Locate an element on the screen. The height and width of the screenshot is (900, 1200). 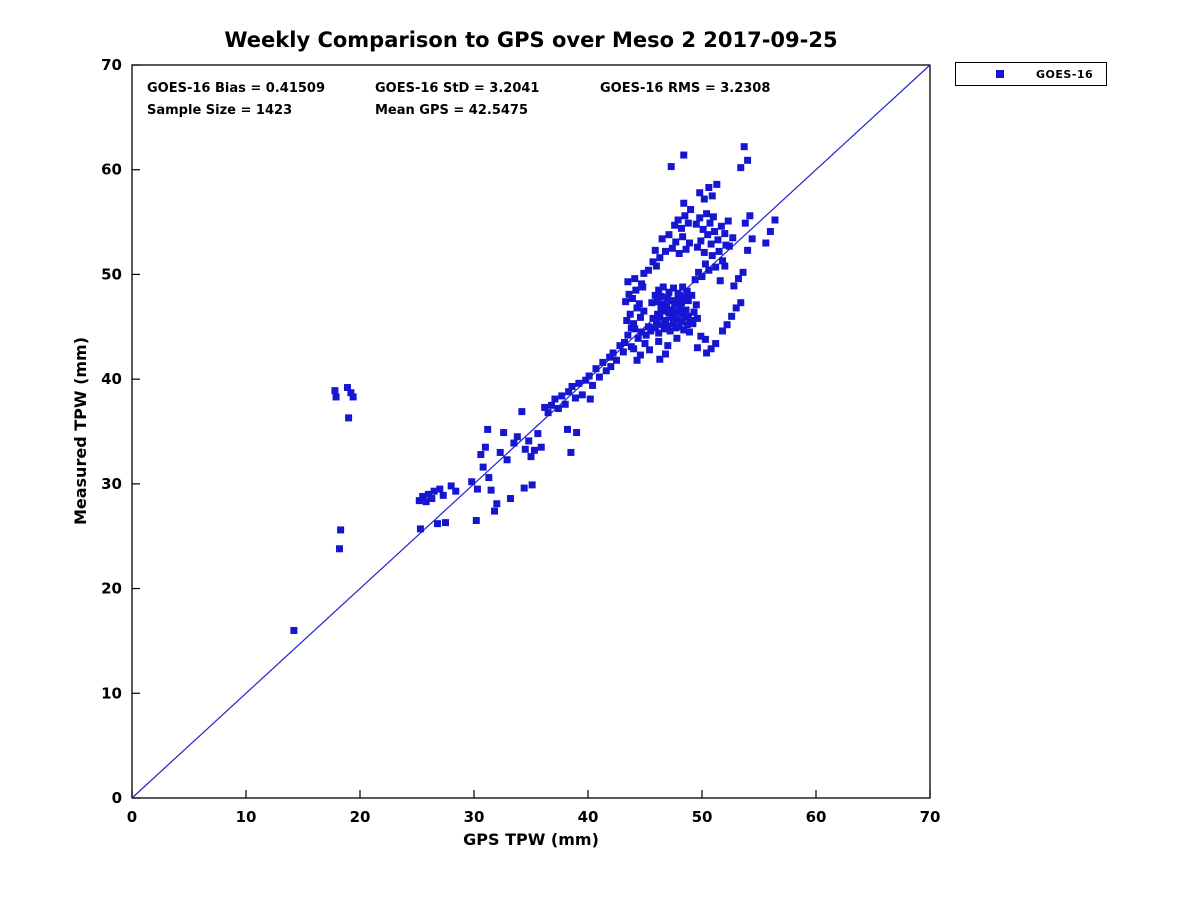
x-tick-label: 40 is located at coordinates (588, 817).